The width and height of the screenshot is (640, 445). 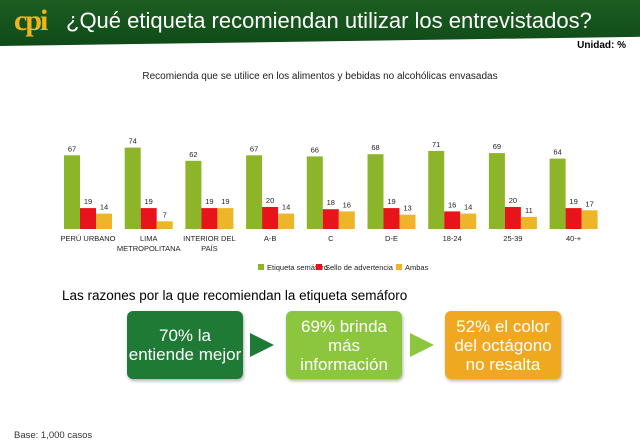 What do you see at coordinates (149, 248) in the screenshot?
I see `category-label: METROPOLITANA` at bounding box center [149, 248].